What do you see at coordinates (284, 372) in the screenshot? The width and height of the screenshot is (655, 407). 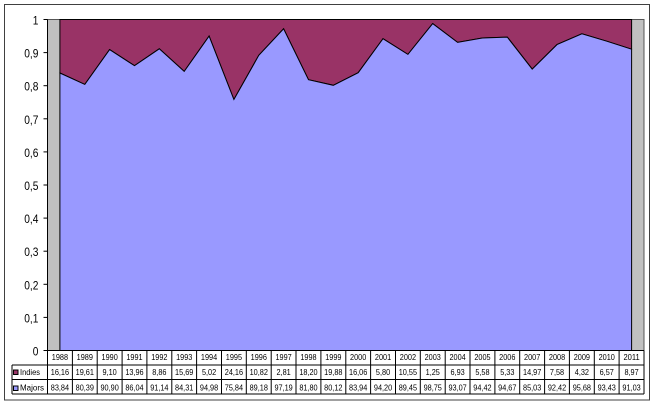 I see `svg-text: 2,81` at bounding box center [284, 372].